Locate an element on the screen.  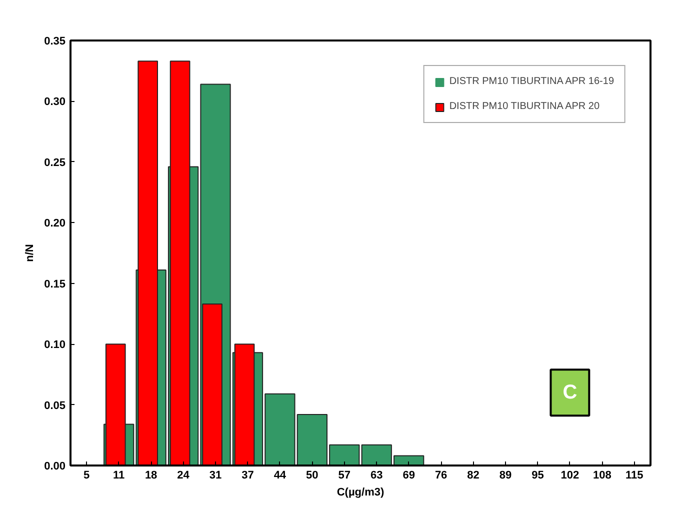
x-tick-label: 5 is located at coordinates (87, 476).